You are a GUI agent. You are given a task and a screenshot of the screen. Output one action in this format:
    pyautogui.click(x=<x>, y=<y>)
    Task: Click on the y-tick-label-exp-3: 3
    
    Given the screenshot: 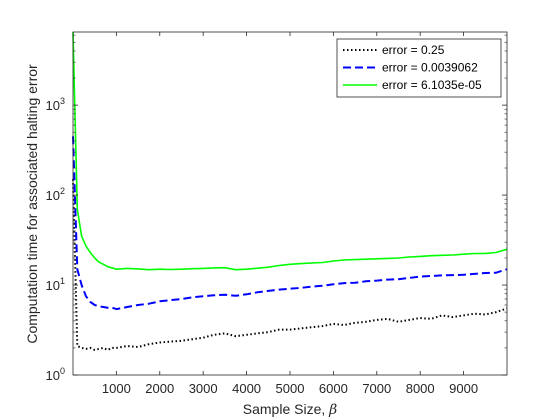 What is the action you would take?
    pyautogui.click(x=62, y=101)
    